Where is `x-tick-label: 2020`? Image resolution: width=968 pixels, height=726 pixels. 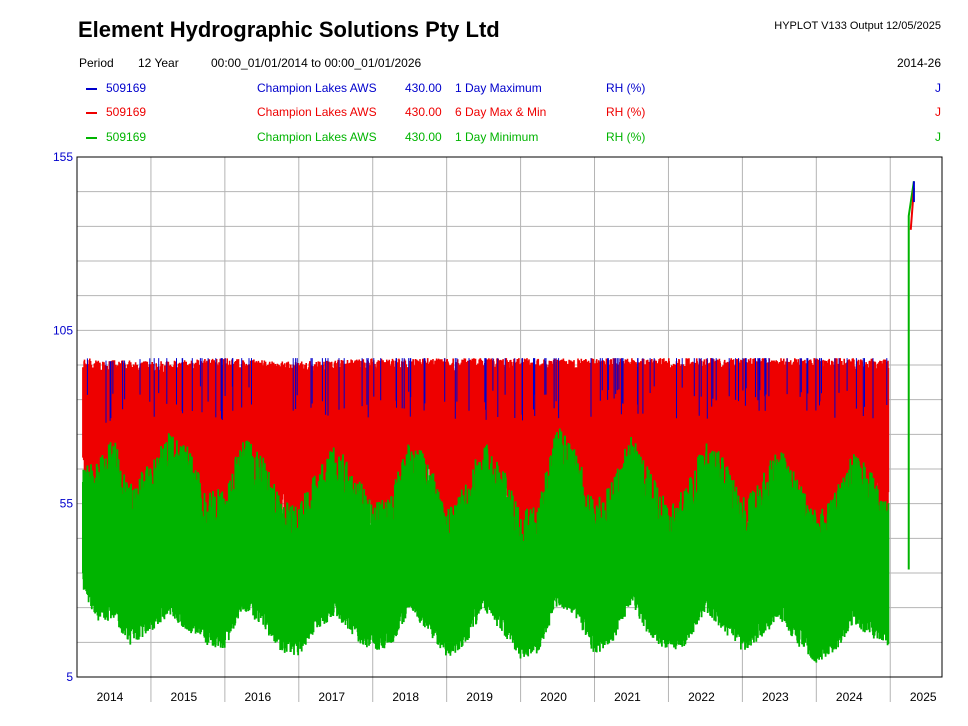
x-tick-label: 2020 is located at coordinates (553, 697).